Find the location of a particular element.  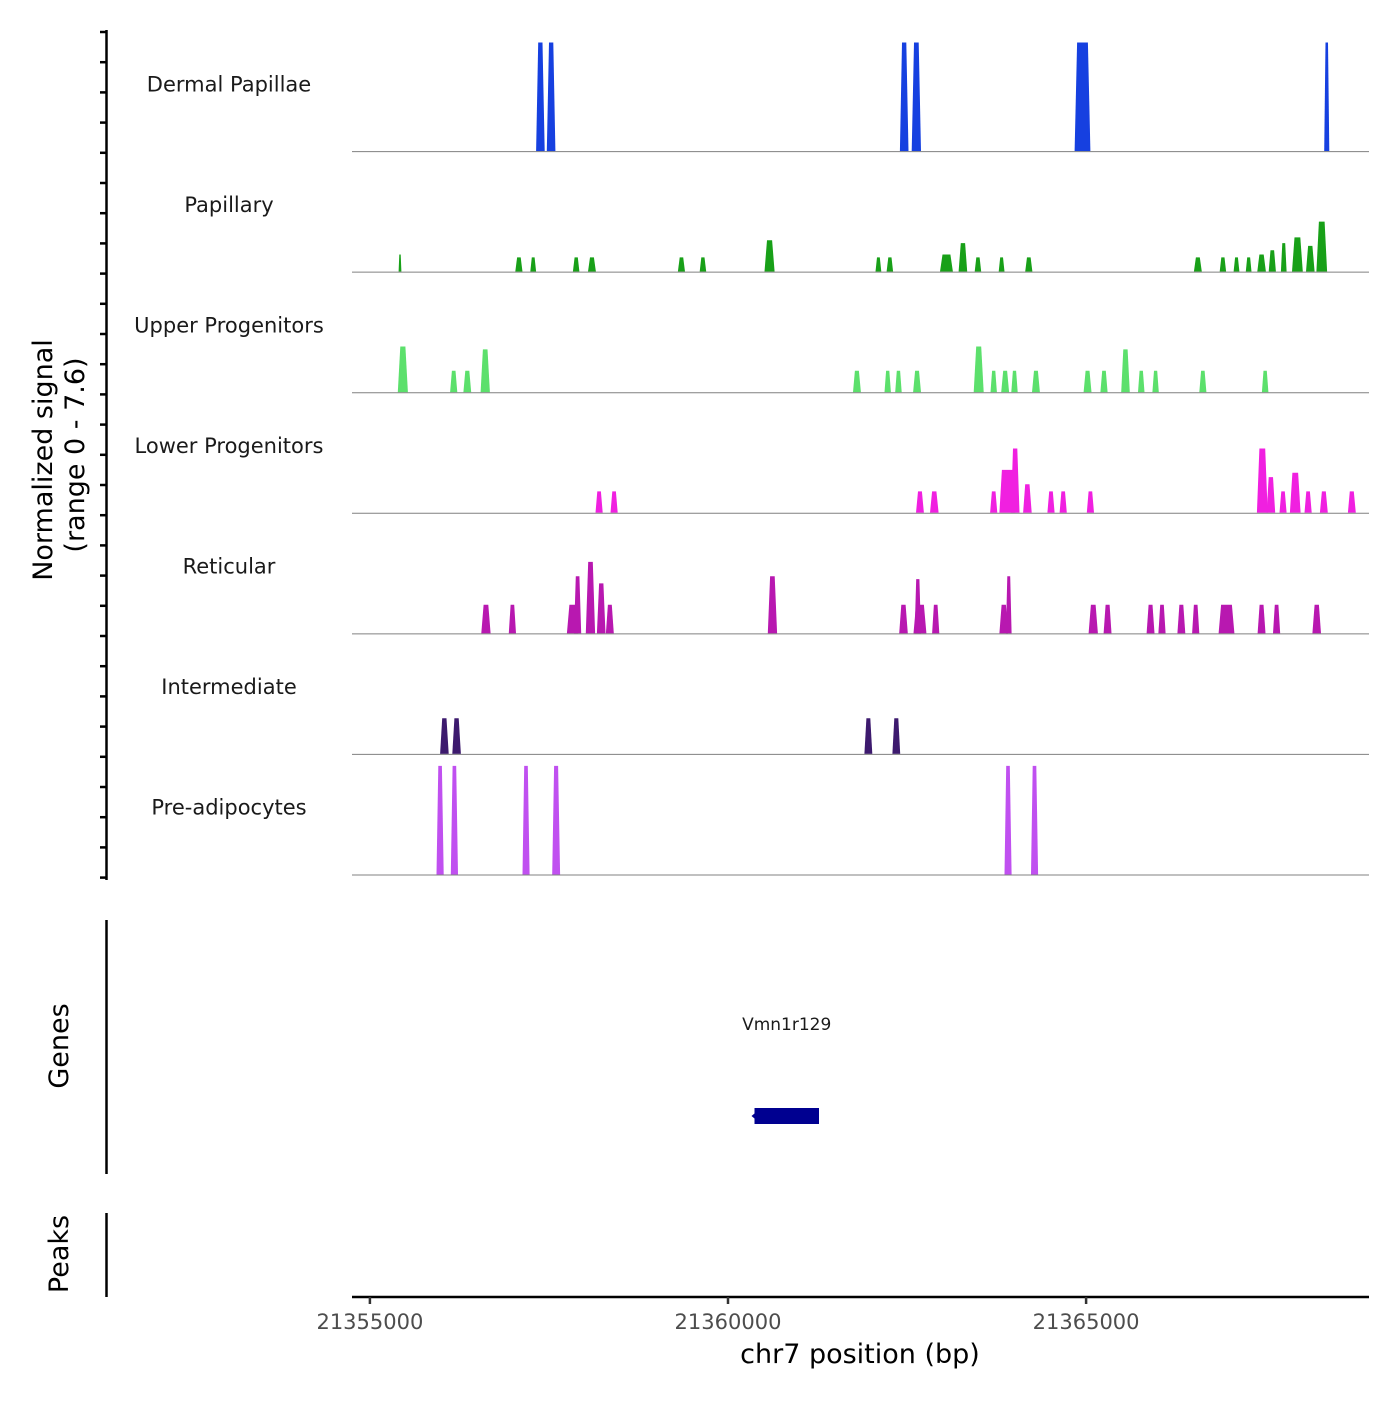

x-axis-tick-label: 21360000 is located at coordinates (728, 1322).